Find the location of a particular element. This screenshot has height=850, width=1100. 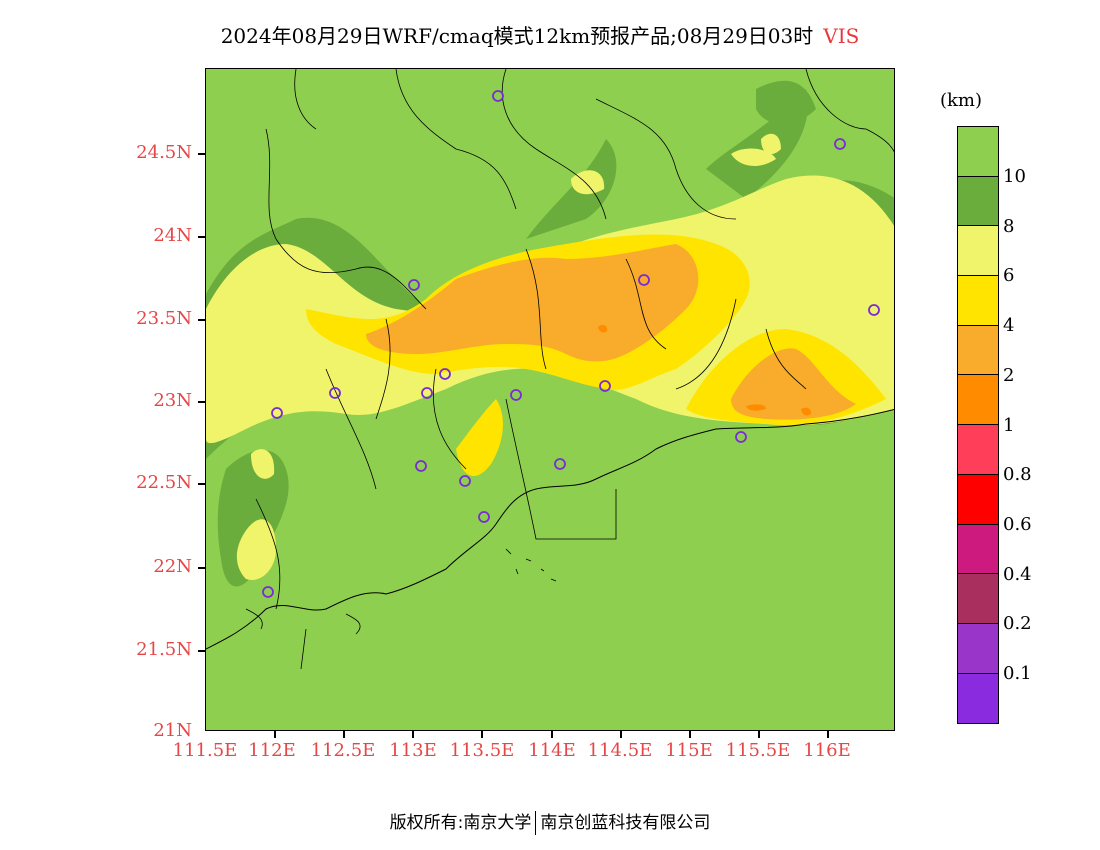

footer-copyright: 版权所有:南京大学 is located at coordinates (460, 823).